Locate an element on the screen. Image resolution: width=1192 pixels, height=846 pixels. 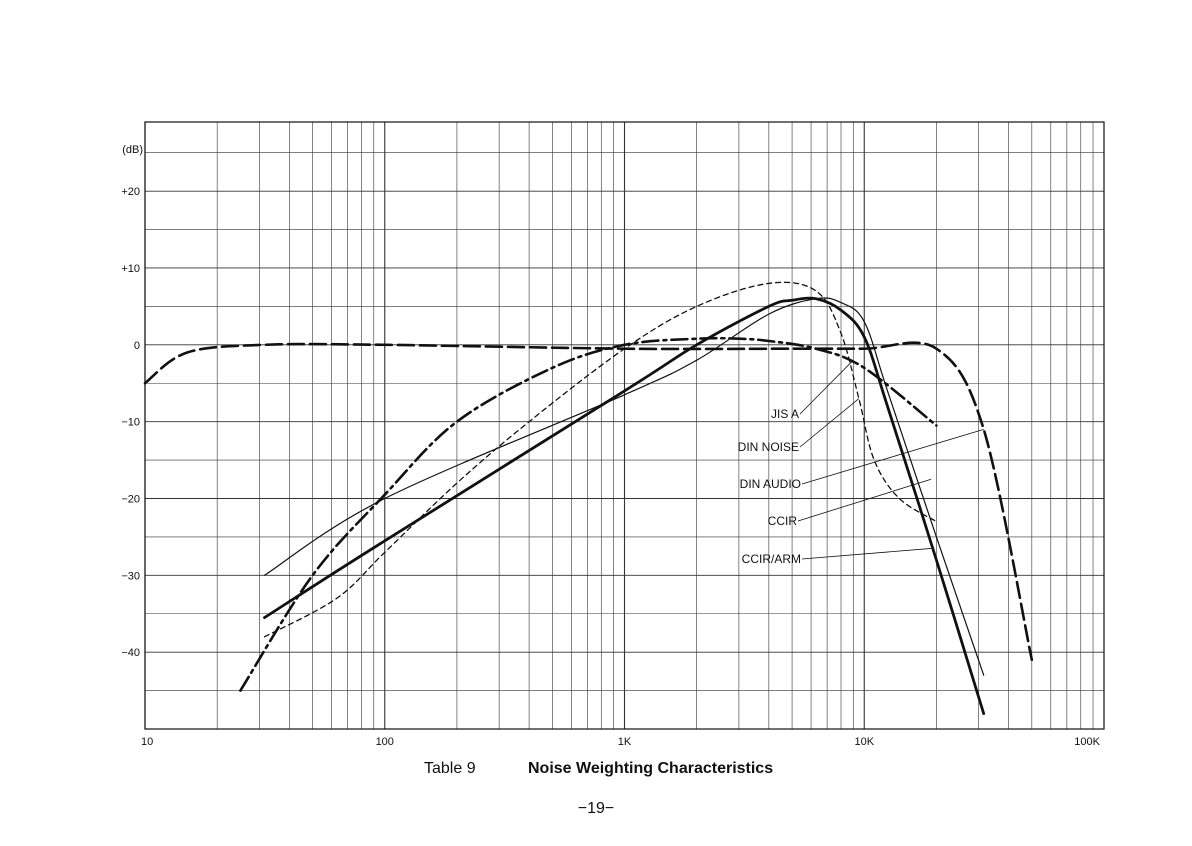
y-tick-label: −40 is located at coordinates (130, 653).